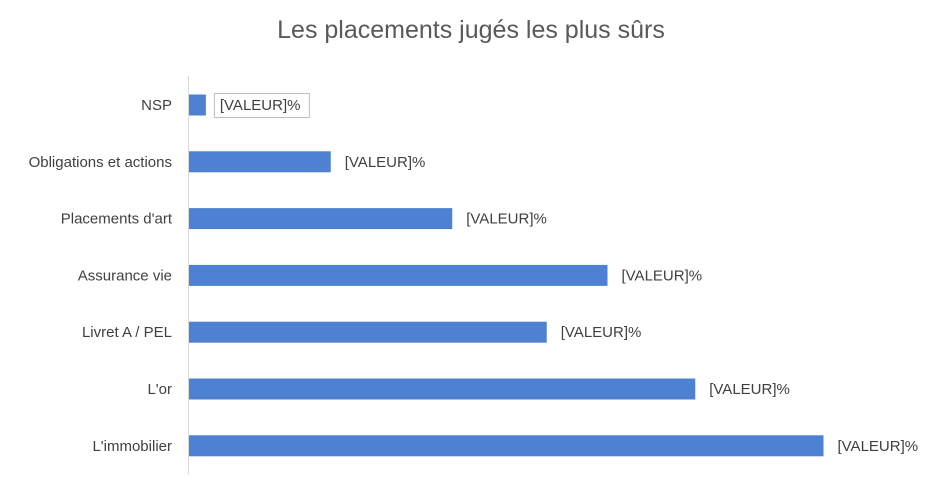 Image resolution: width=942 pixels, height=496 pixels. What do you see at coordinates (125, 275) in the screenshot?
I see `category-label-3: Assurance vie` at bounding box center [125, 275].